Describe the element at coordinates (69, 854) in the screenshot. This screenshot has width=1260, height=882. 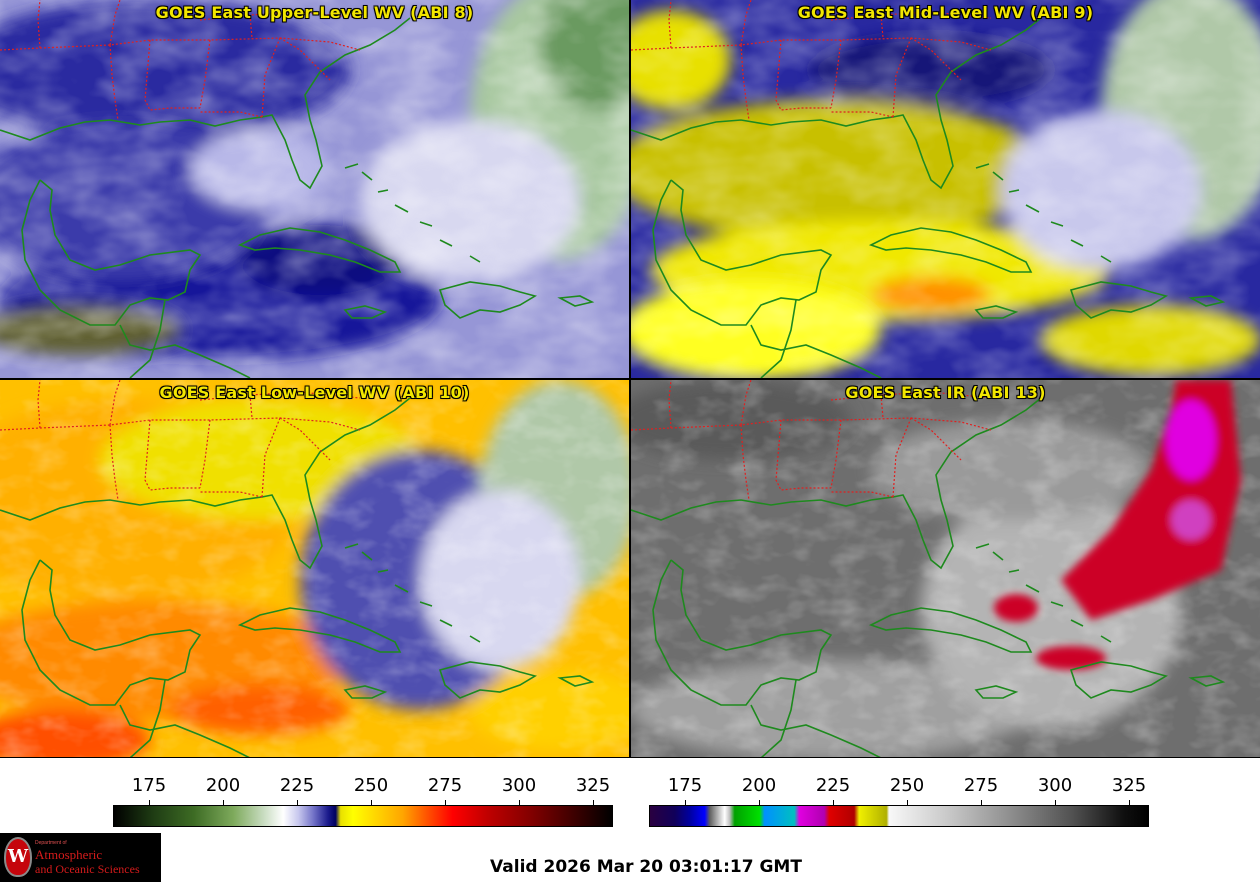
I see `logo-text-line1: Atmospheric` at that location.